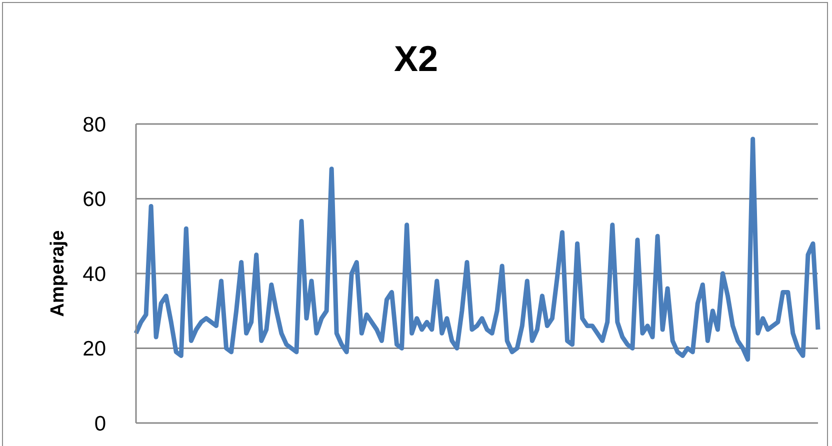  Describe the element at coordinates (94, 274) in the screenshot. I see `y-tick-label: 40` at that location.